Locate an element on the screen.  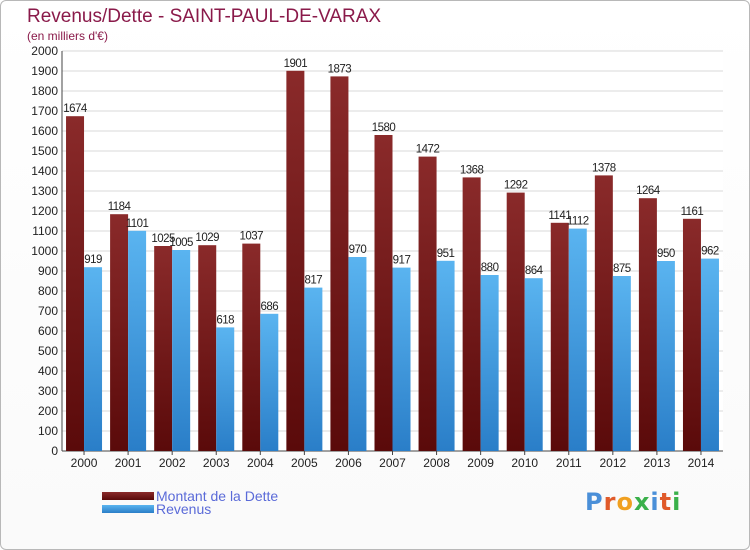
chart-title: Revenus/Dette - SAINT-PAUL-DE-VARAX is located at coordinates (204, 16).